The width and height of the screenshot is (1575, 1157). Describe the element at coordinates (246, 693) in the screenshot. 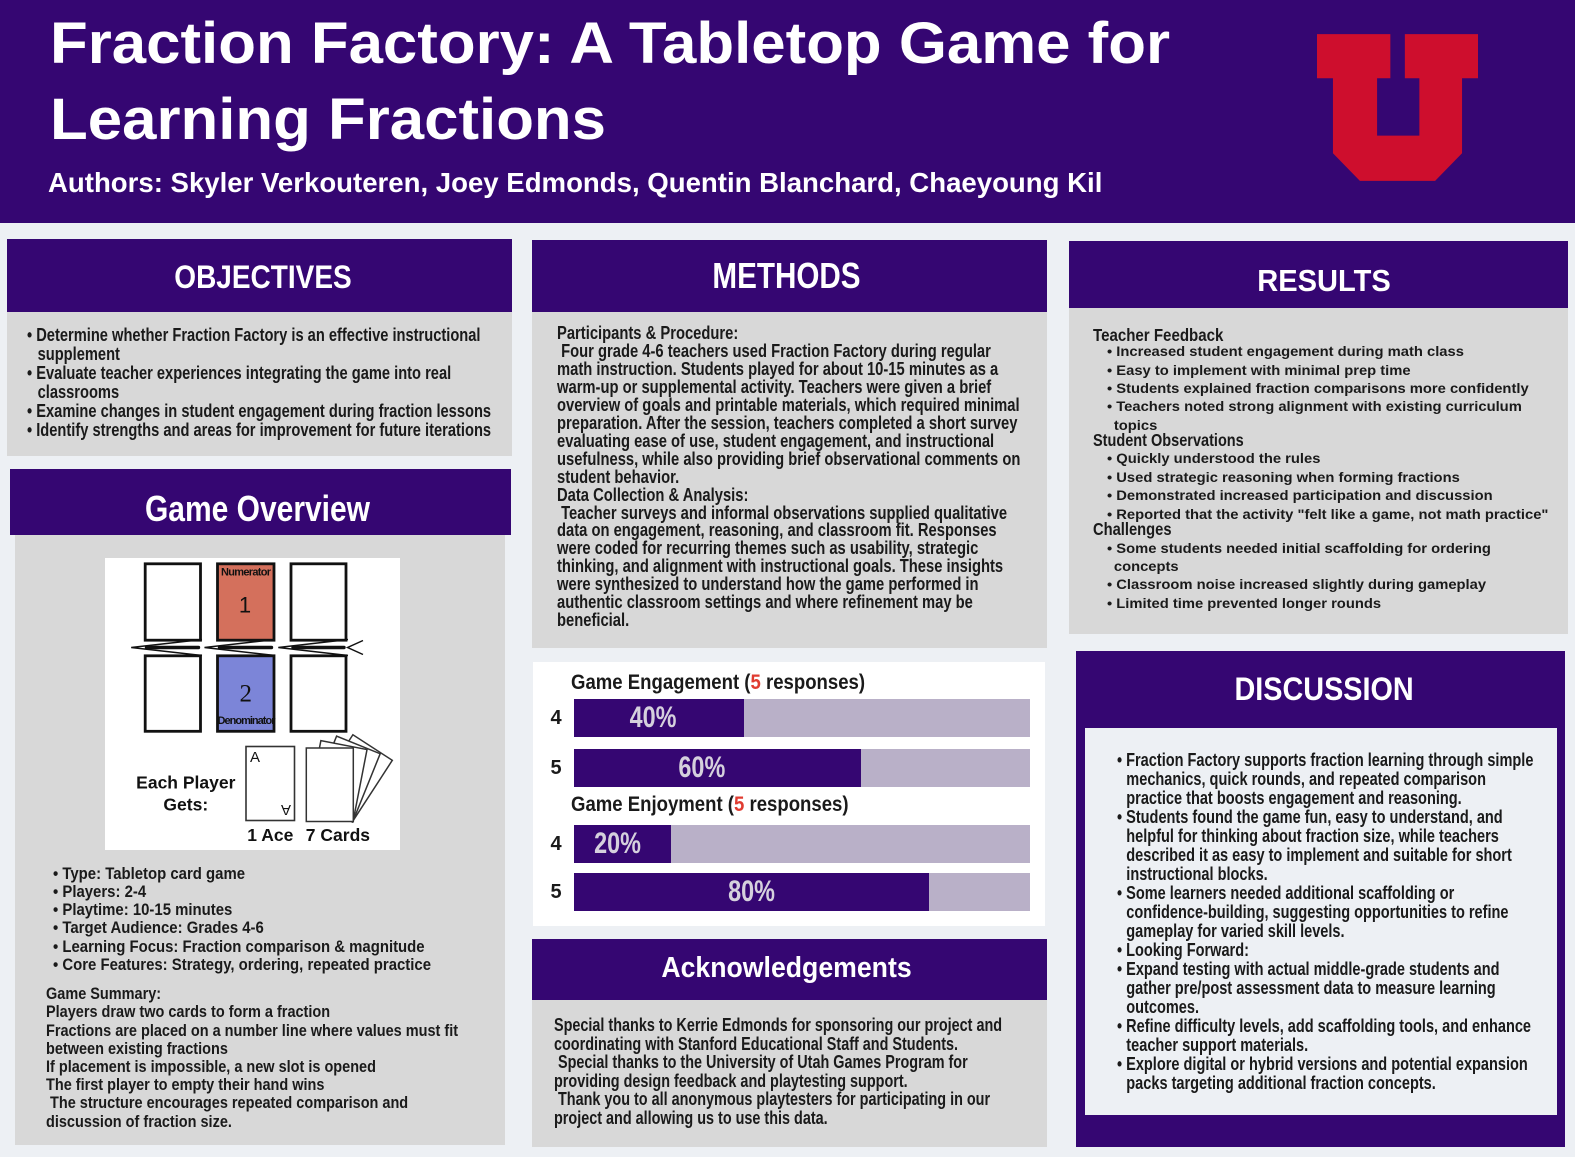

I see `svg-text: 2` at that location.